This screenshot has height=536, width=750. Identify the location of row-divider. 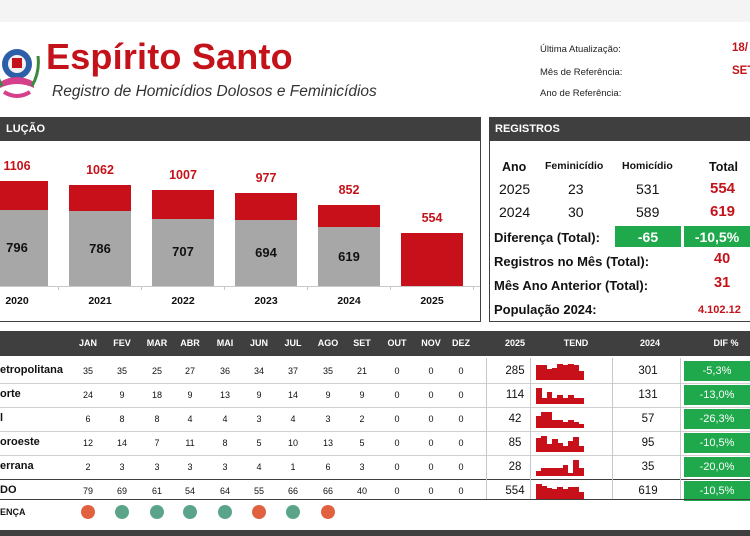
(375, 431).